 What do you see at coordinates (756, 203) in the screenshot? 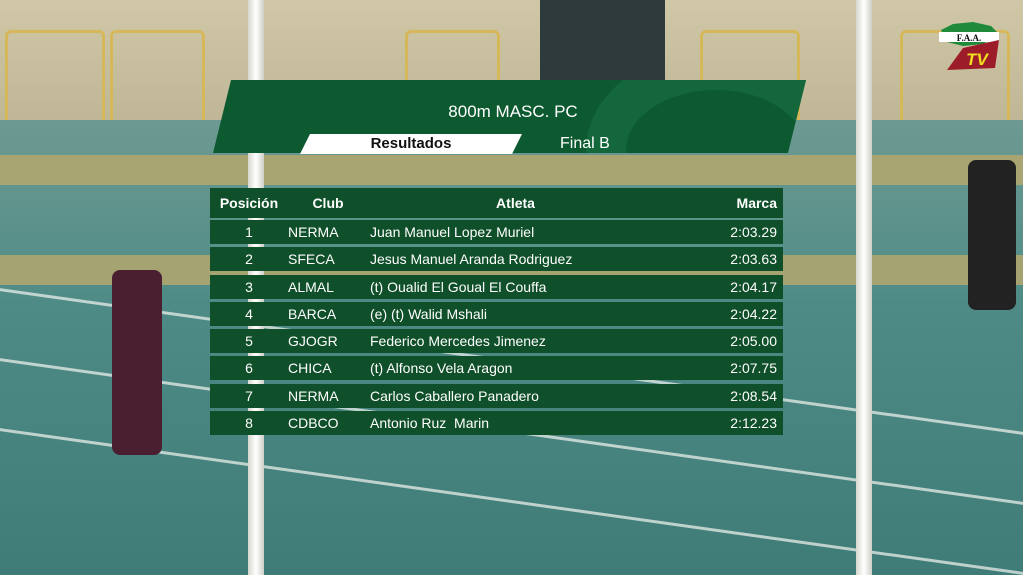
I see `col-mark: Marca` at bounding box center [756, 203].